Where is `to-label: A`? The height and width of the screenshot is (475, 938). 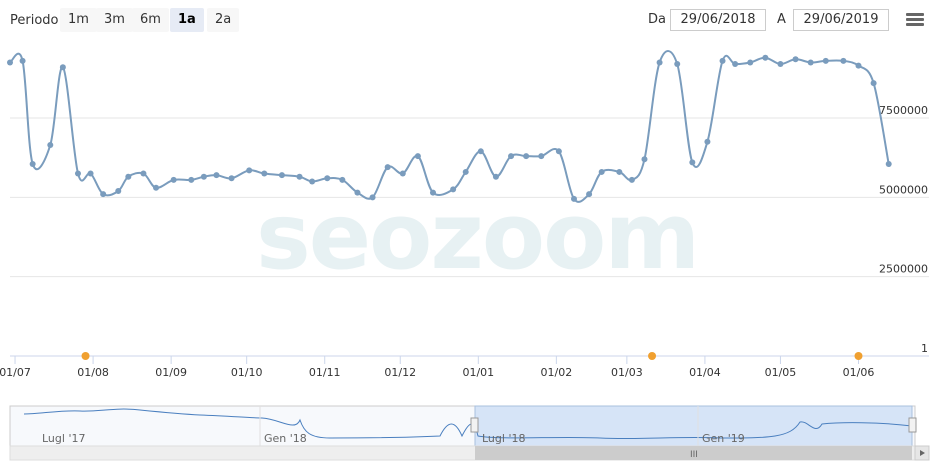
to-label: A is located at coordinates (781, 19).